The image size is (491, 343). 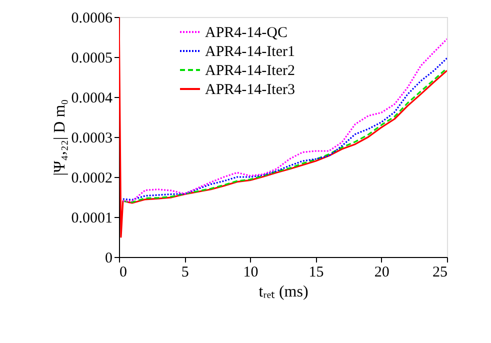 I want to click on x-tick-label: 15, so click(x=316, y=272).